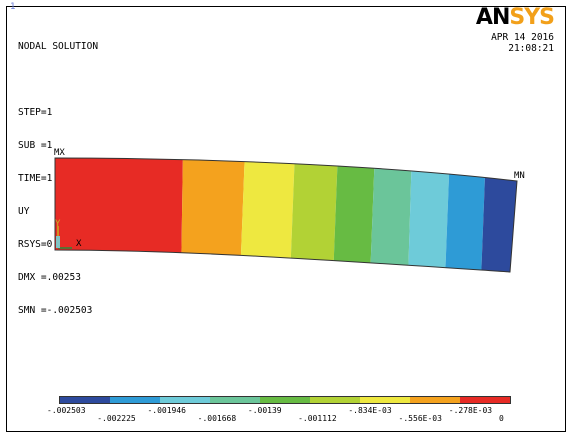  Describe the element at coordinates (217, 418) in the screenshot. I see `legend-value: -.001668` at that location.